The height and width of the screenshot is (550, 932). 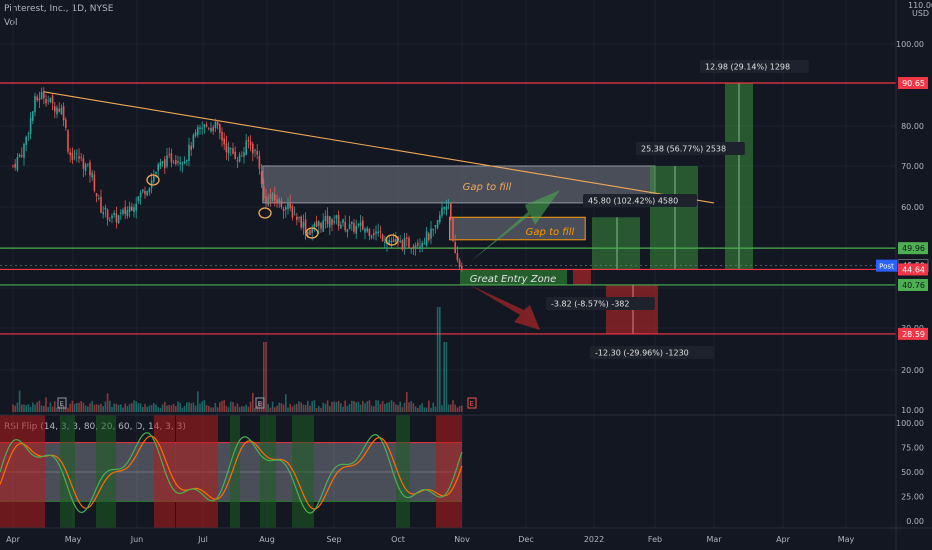 I want to click on time-tick: Nov, so click(x=462, y=539).